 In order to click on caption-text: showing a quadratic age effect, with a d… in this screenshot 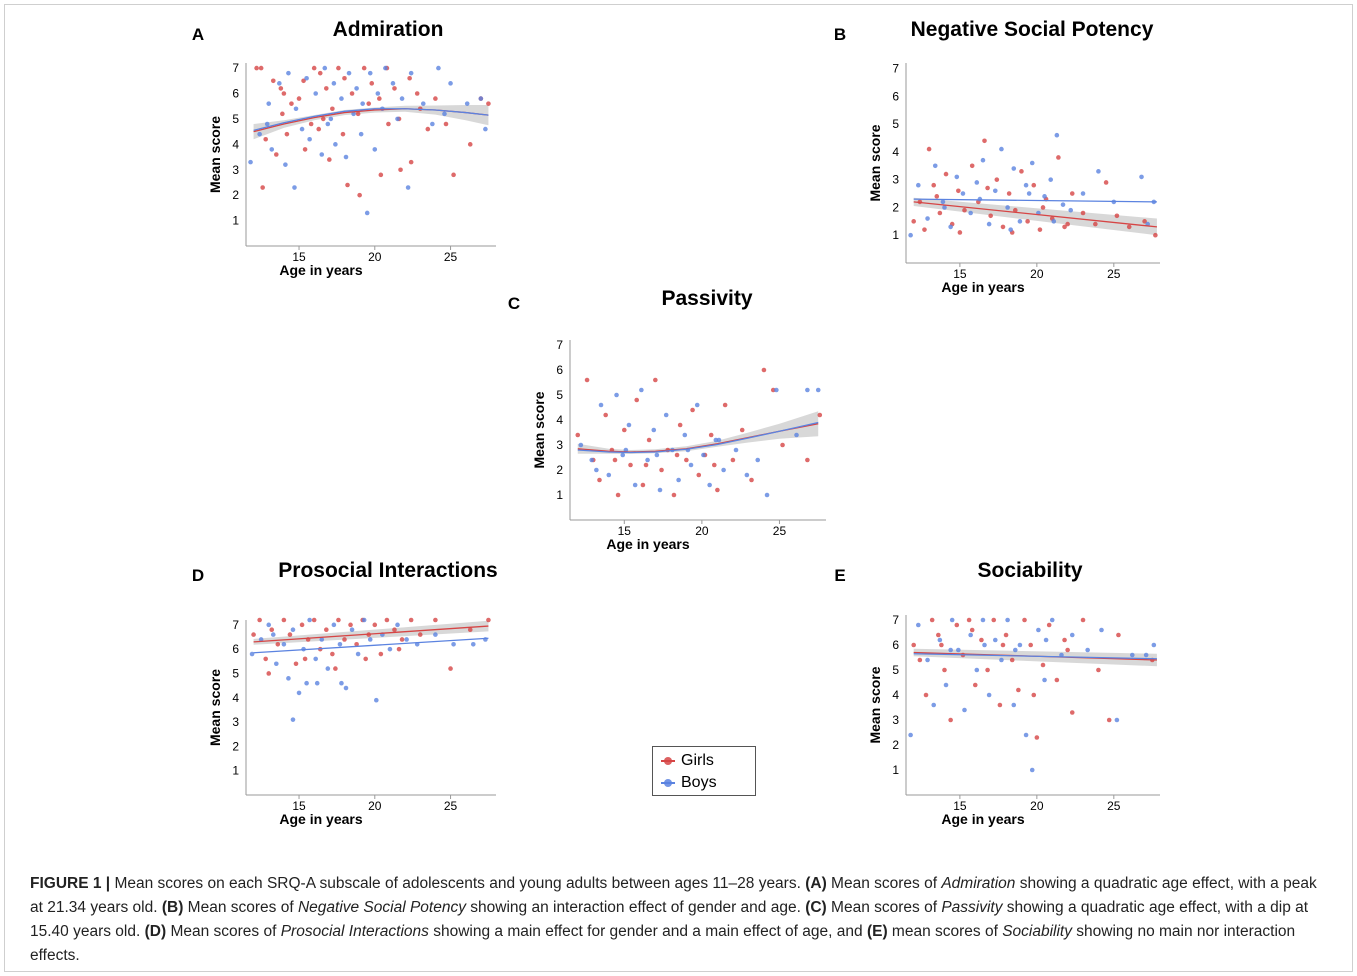, I will do `click(669, 919)`.